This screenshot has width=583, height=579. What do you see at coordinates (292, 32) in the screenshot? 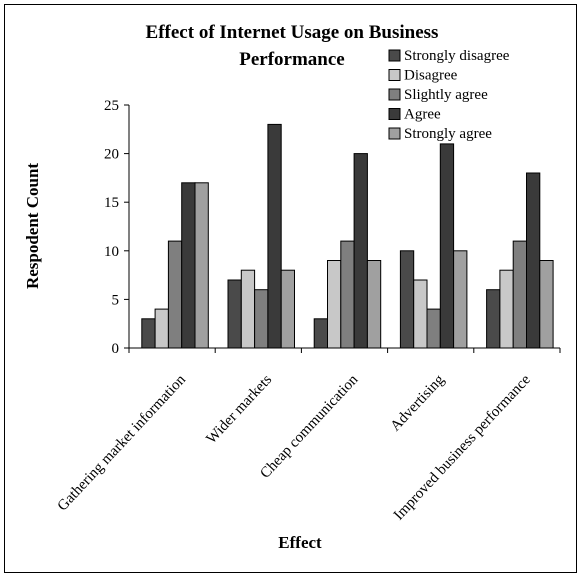
I see `chart-title-line-1: Effect of Internet Usage on Business` at bounding box center [292, 32].